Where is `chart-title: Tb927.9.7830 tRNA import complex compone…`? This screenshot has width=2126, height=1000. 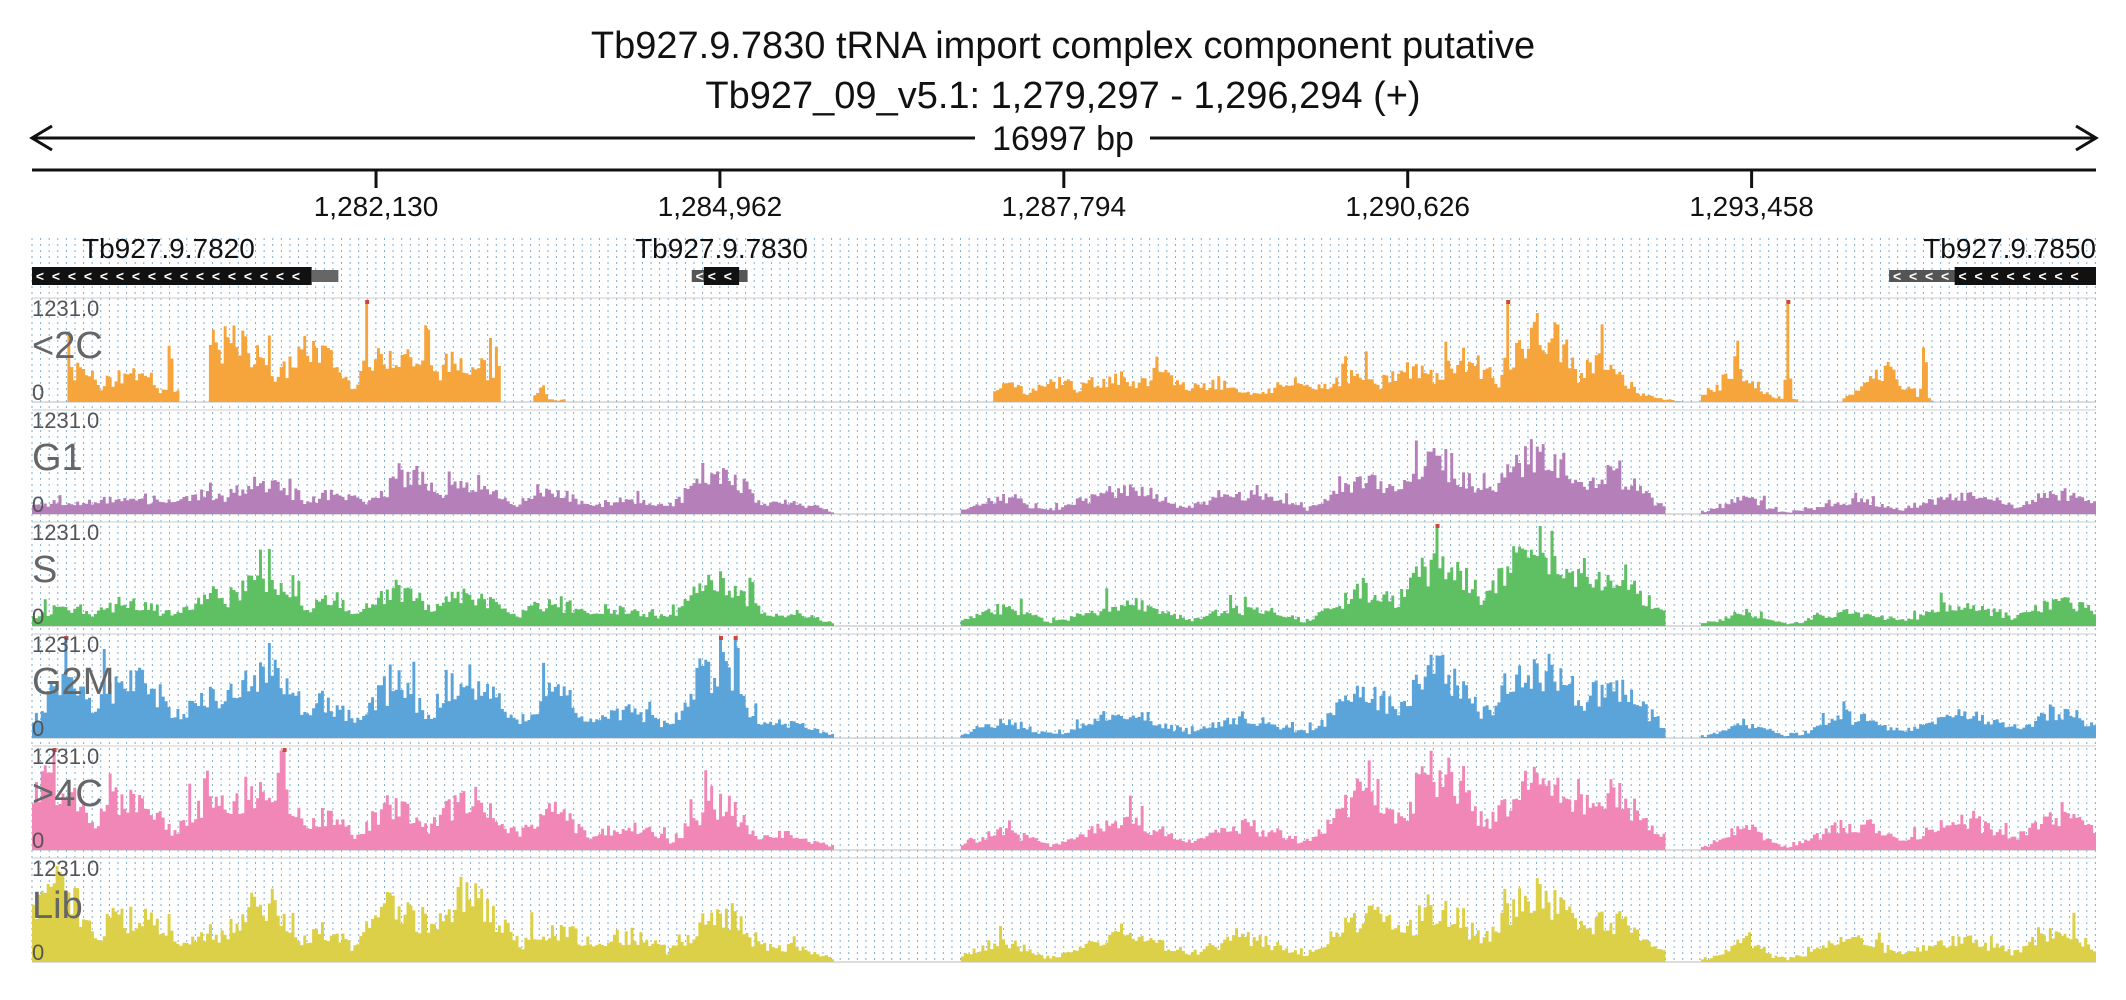 chart-title: Tb927.9.7830 tRNA import complex compone… is located at coordinates (1063, 46).